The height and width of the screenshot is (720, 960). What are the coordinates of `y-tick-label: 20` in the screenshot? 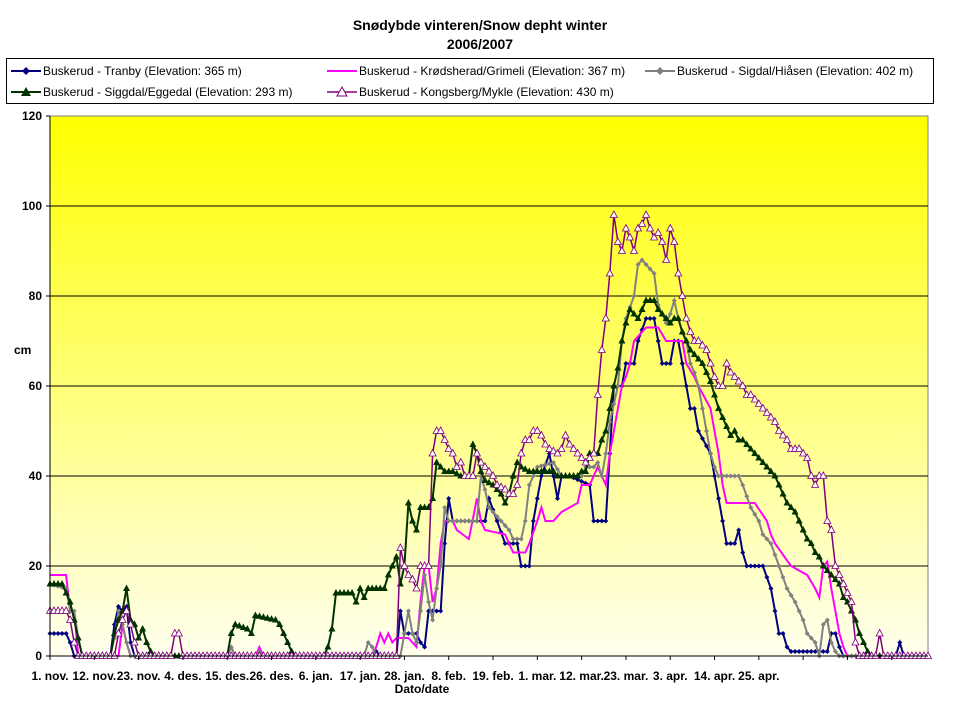 It's located at (36, 566).